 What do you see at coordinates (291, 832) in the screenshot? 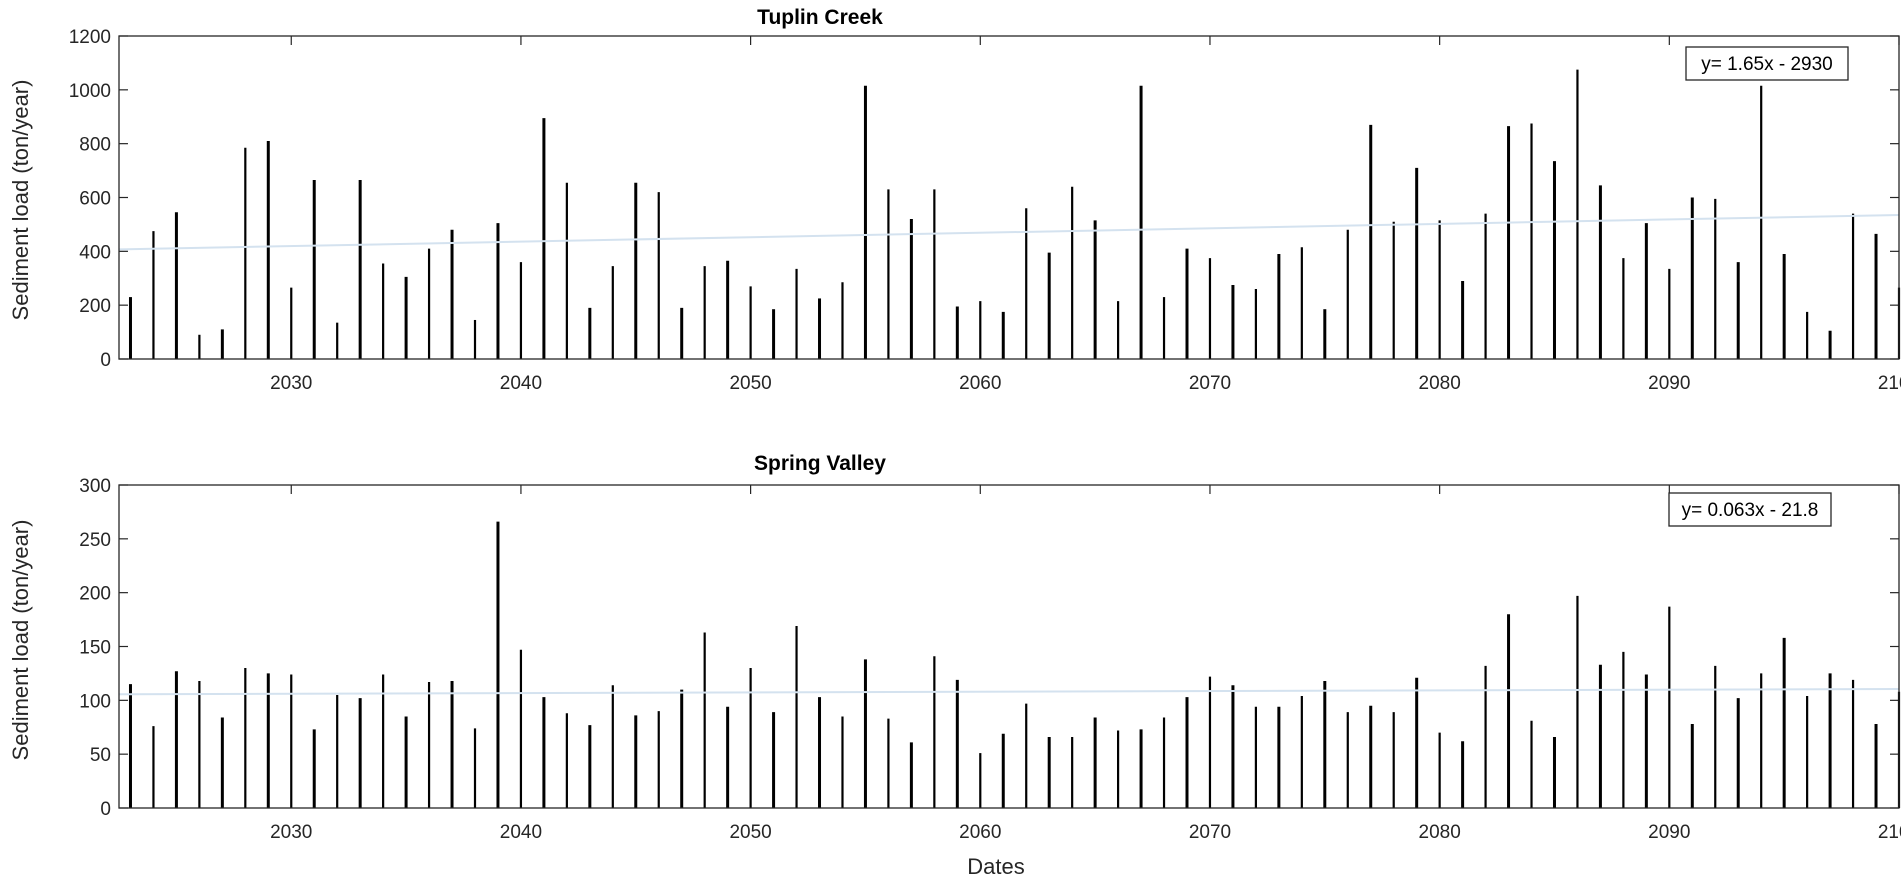
I see `spring-valley-xtick-label: 2030` at bounding box center [291, 832].